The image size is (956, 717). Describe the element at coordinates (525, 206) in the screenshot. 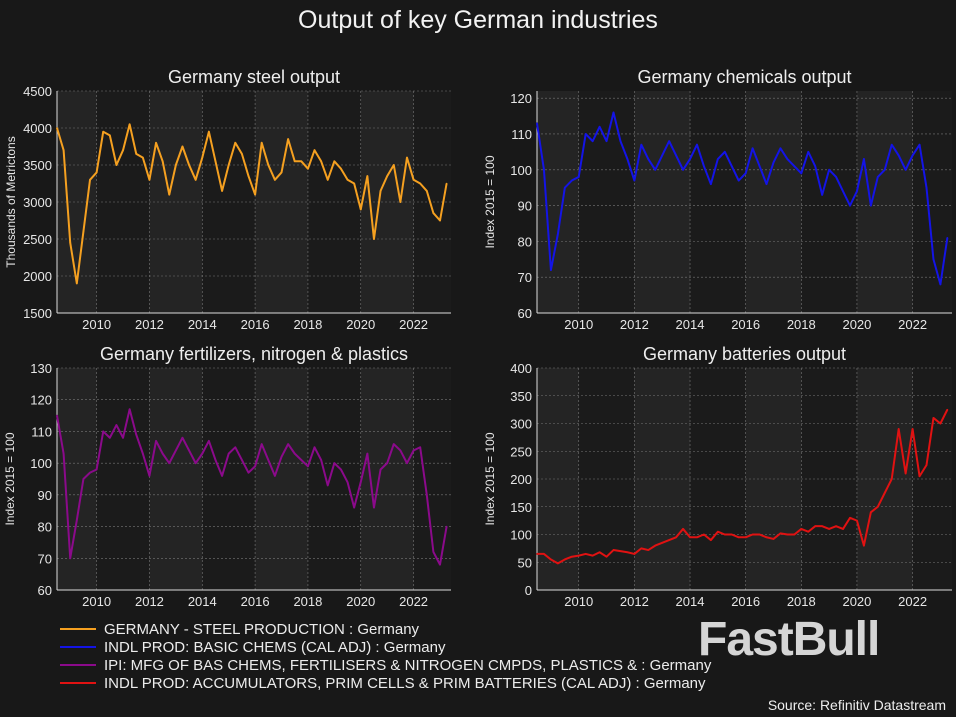

I see `y-tick-label: 90` at that location.